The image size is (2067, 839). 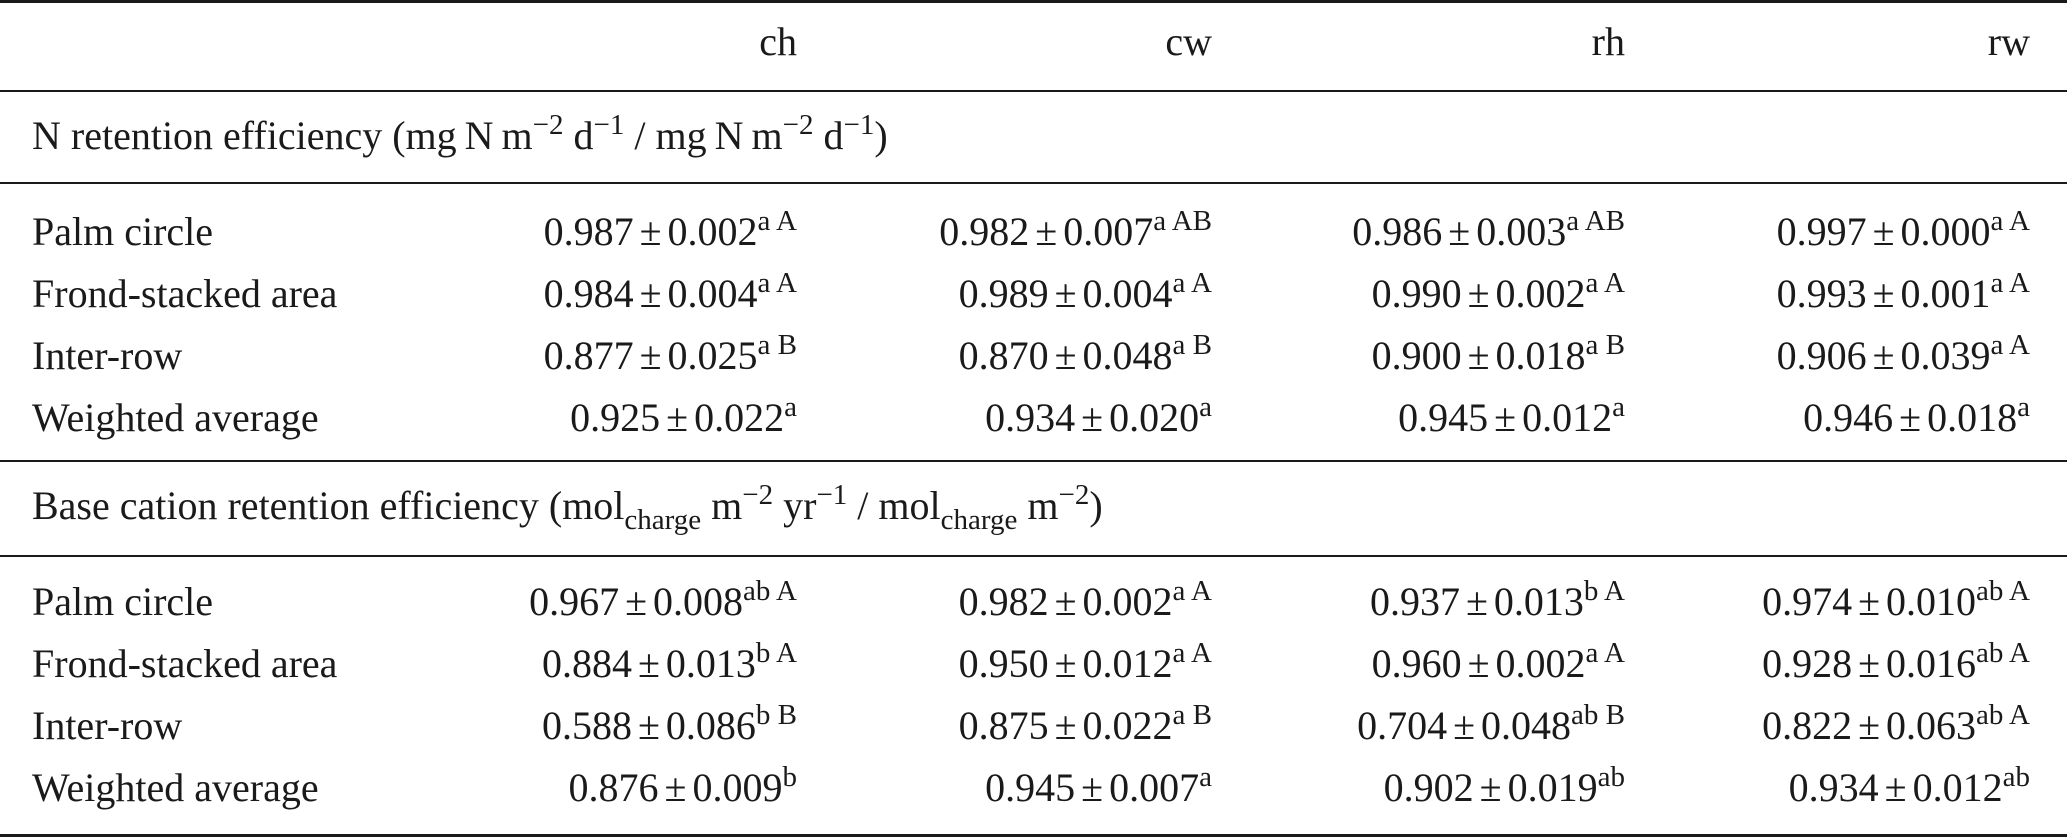 What do you see at coordinates (828, 135) in the screenshot?
I see `section-title-text: d` at bounding box center [828, 135].